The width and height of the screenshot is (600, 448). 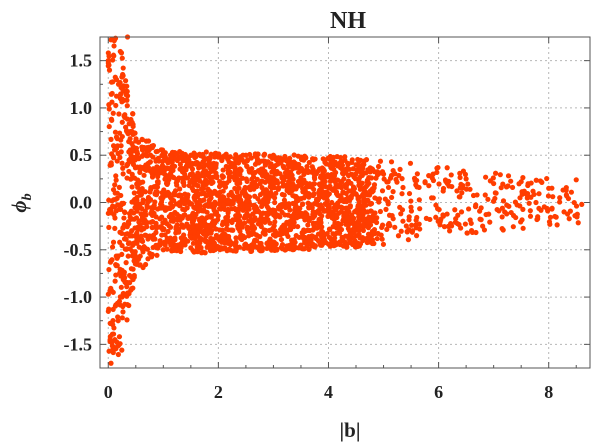 What do you see at coordinates (21, 202) in the screenshot?
I see `y-axis-label: ϕb` at bounding box center [21, 202].